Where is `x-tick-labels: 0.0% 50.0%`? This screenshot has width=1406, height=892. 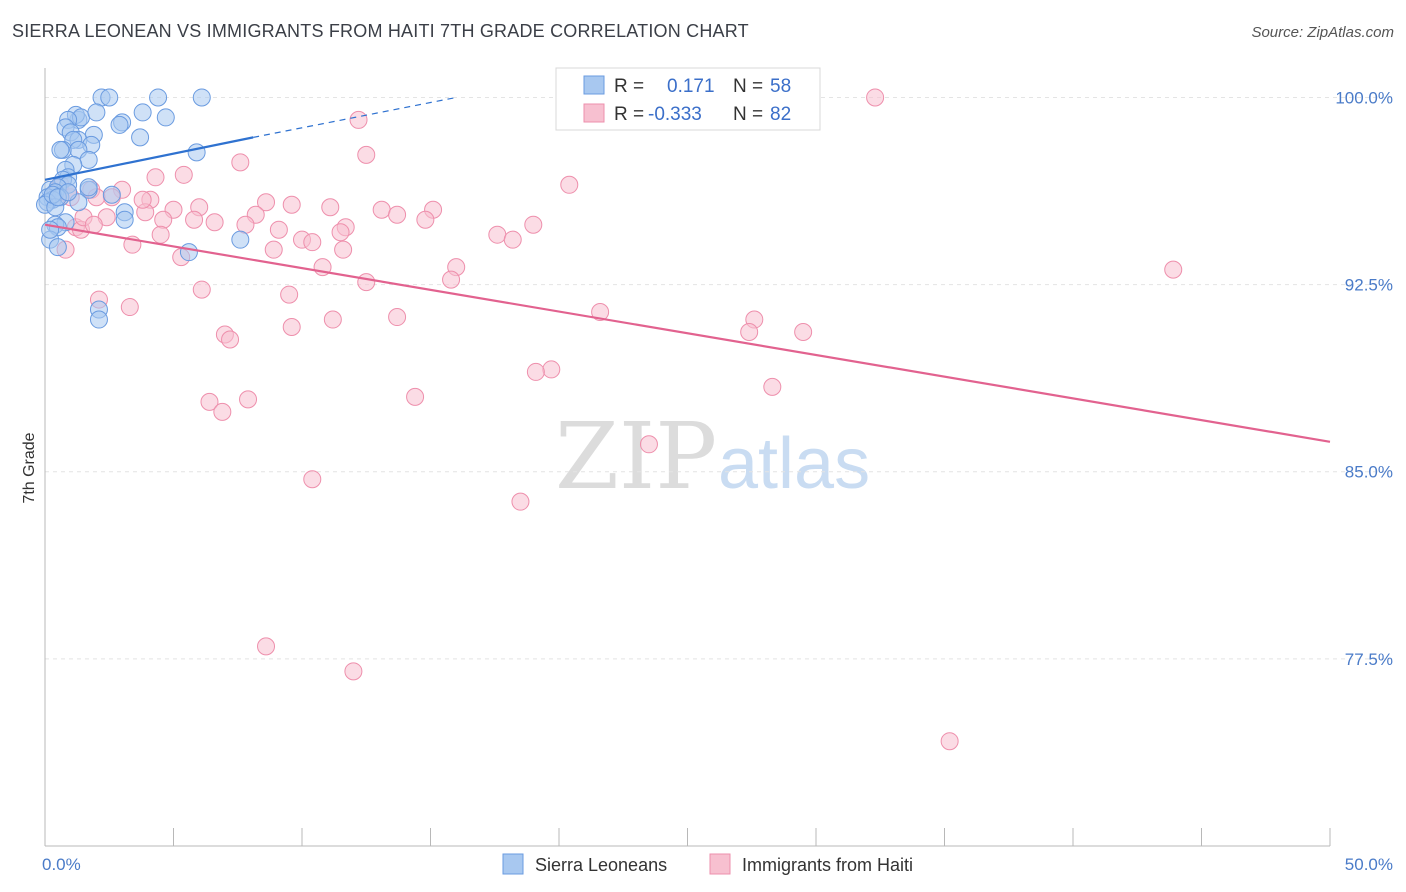 x-tick-labels: 0.0% 50.0% is located at coordinates (717, 864).